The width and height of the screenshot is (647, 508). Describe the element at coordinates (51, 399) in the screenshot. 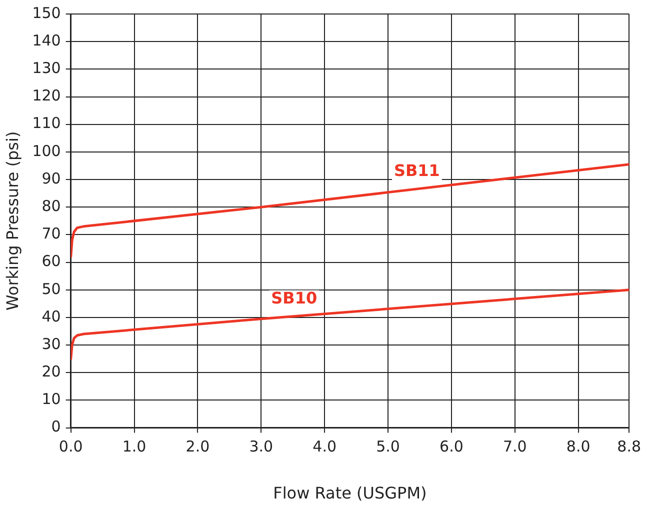

I see `y-tick-label: 10` at that location.